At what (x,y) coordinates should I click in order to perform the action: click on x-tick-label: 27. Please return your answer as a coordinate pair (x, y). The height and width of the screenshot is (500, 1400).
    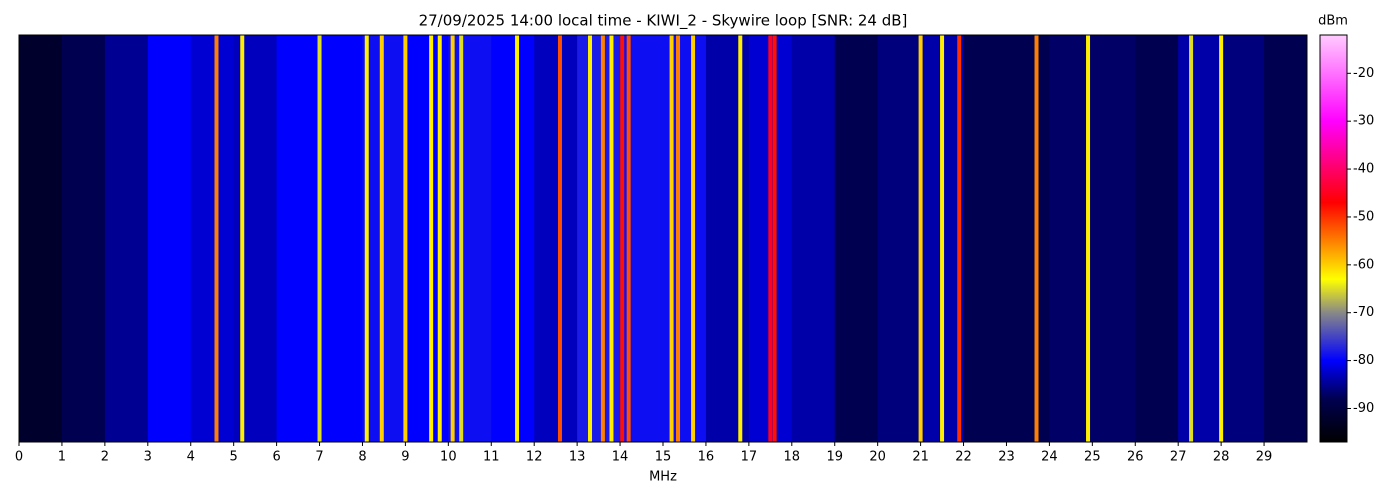
    Looking at the image, I should click on (1178, 457).